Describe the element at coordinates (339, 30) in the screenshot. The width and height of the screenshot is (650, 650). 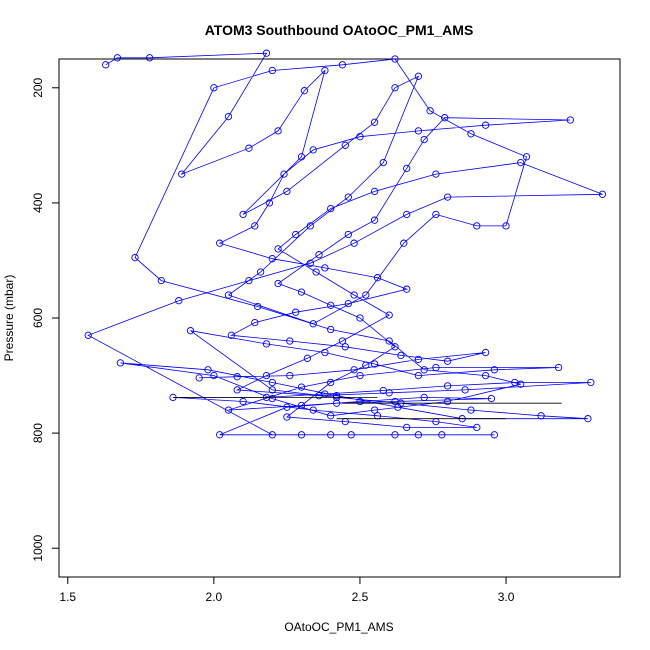
I see `chart-title: ATOM3 Southbound OAtoOC_PM1_AMS` at that location.